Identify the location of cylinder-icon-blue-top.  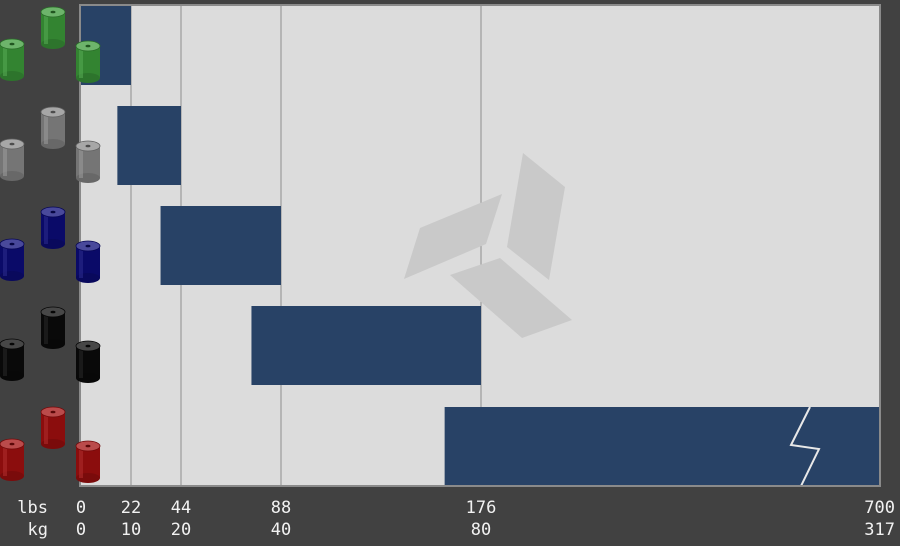
(53, 227).